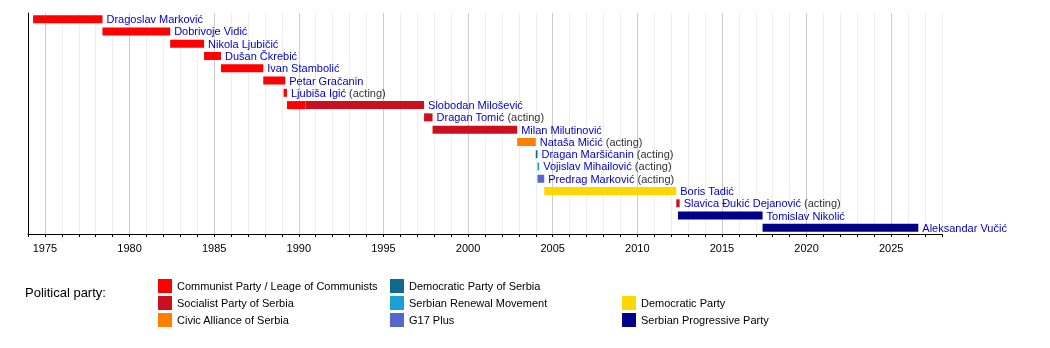 This screenshot has width=1050, height=348. What do you see at coordinates (478, 303) in the screenshot?
I see `legend-label: Serbian Renewal Movement` at bounding box center [478, 303].